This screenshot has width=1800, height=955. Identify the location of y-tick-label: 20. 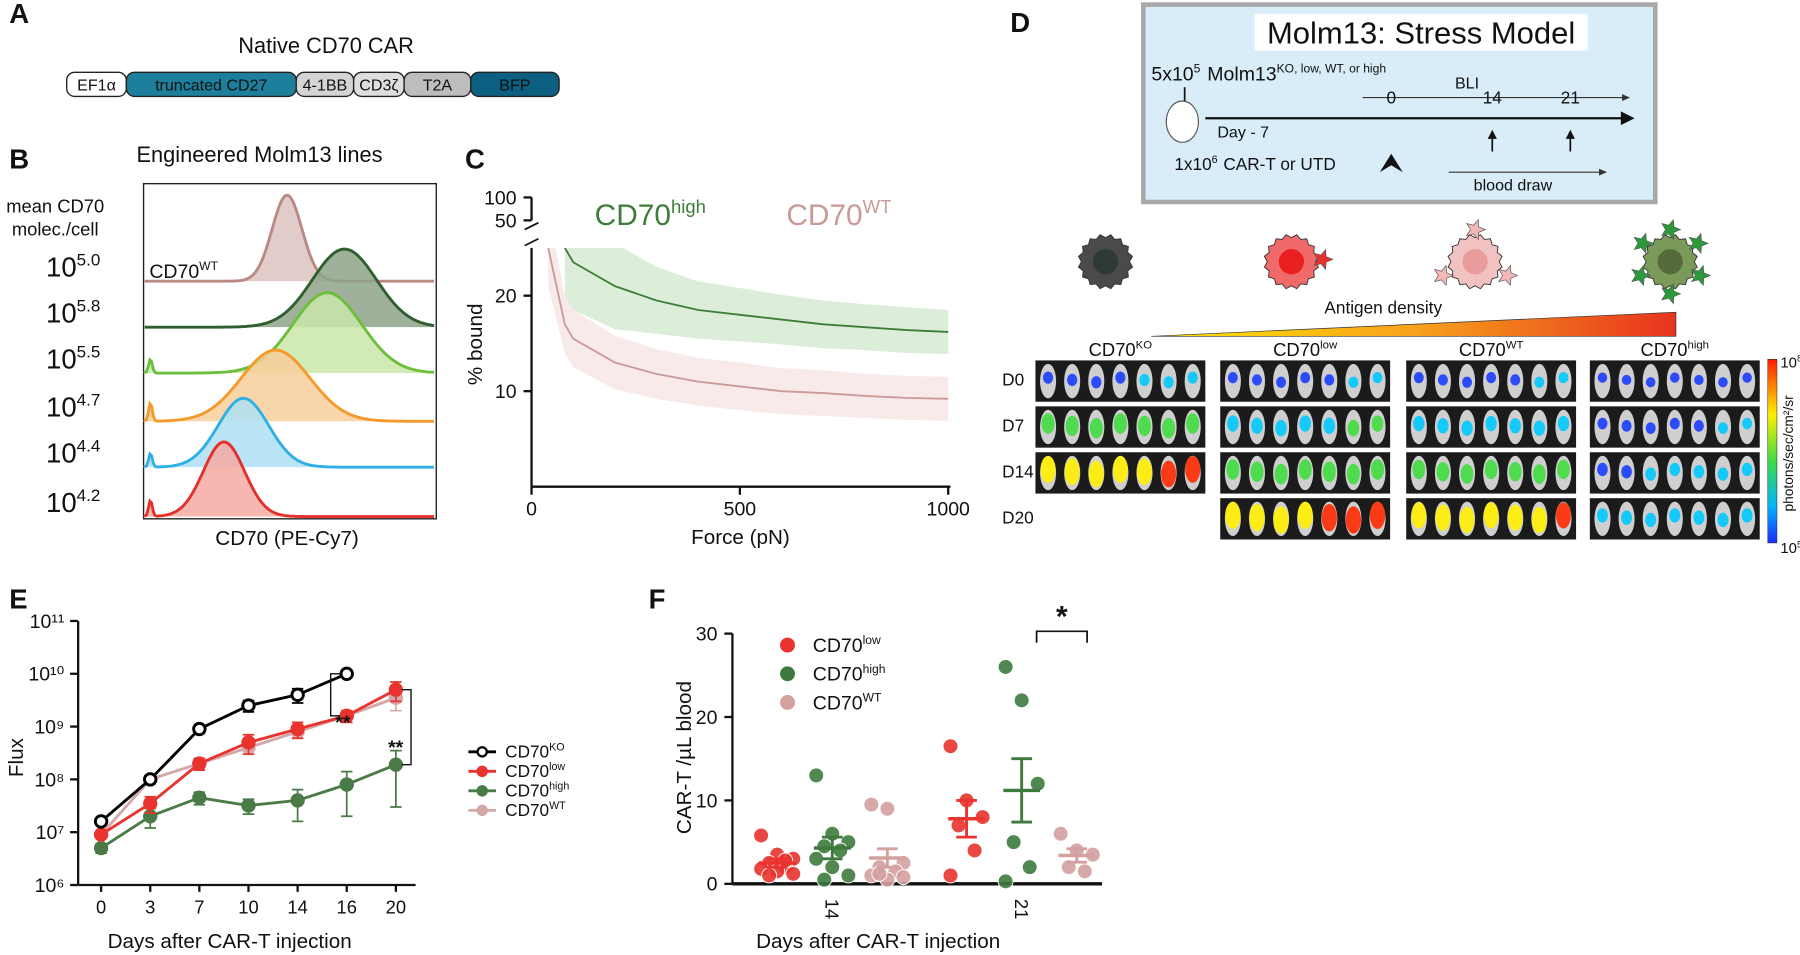
(506, 297).